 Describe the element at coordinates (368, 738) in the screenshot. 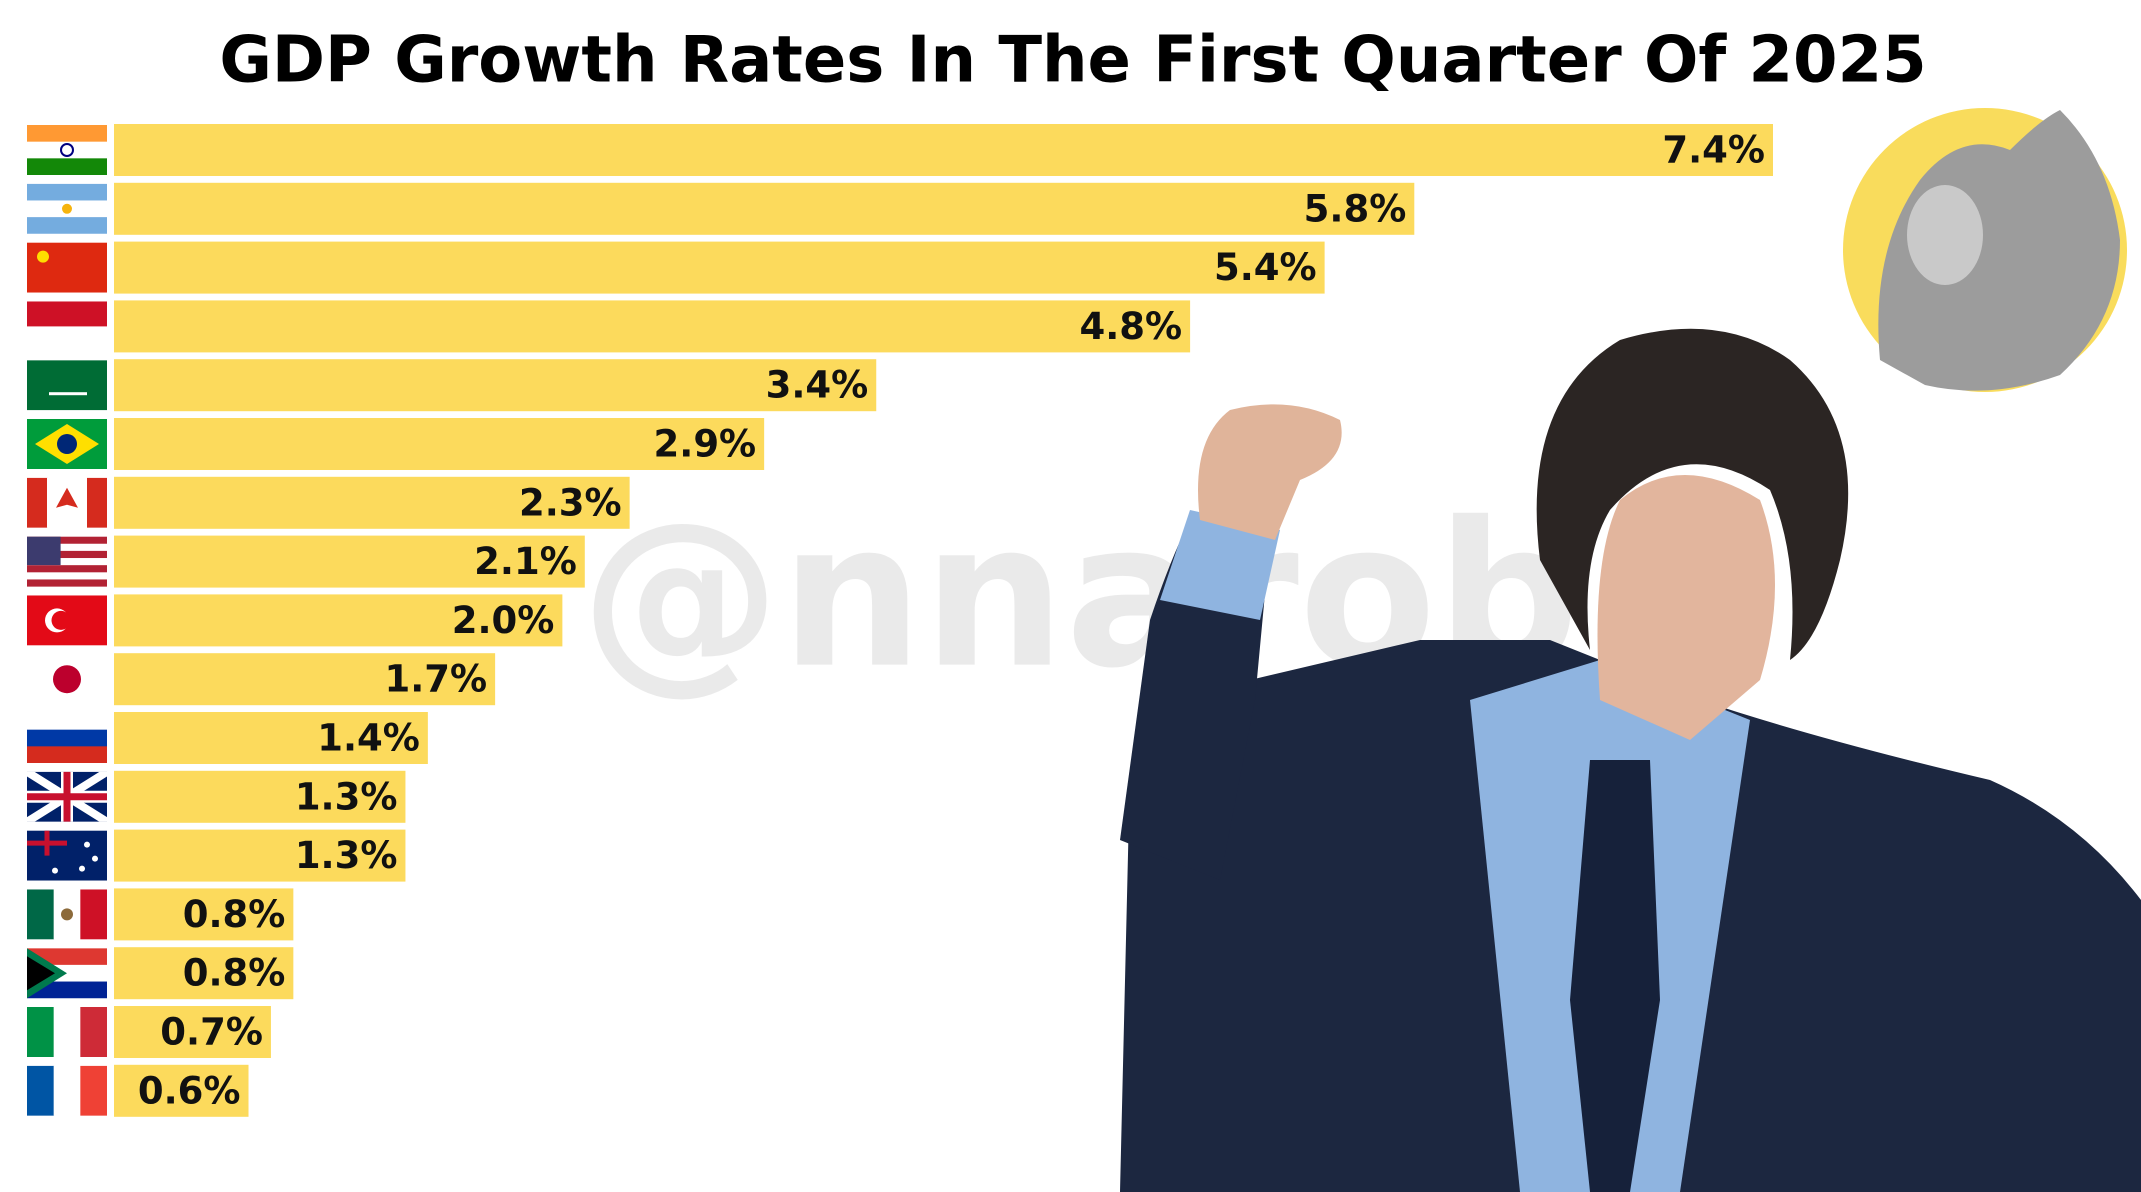

I see `value-label: 1.4%` at that location.